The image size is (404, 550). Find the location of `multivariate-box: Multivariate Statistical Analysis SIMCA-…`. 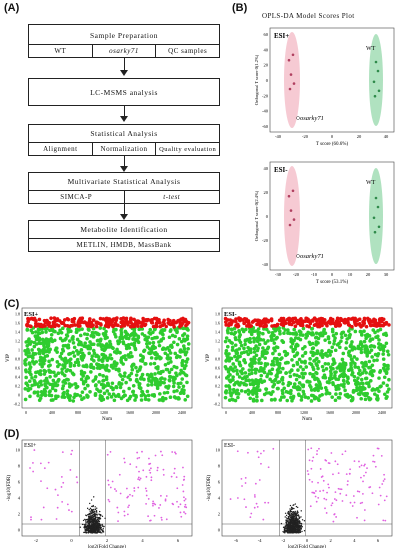

multivariate-box: Multivariate Statistical Analysis SIMCA-… is located at coordinates (124, 188).